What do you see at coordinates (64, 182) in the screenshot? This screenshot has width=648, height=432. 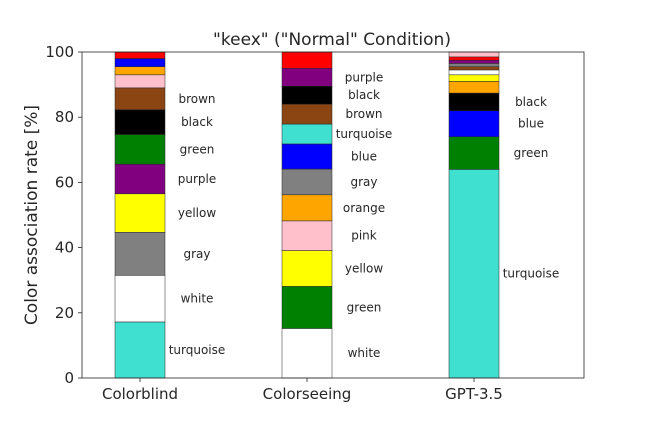 I see `y-tick-label: 60` at bounding box center [64, 182].